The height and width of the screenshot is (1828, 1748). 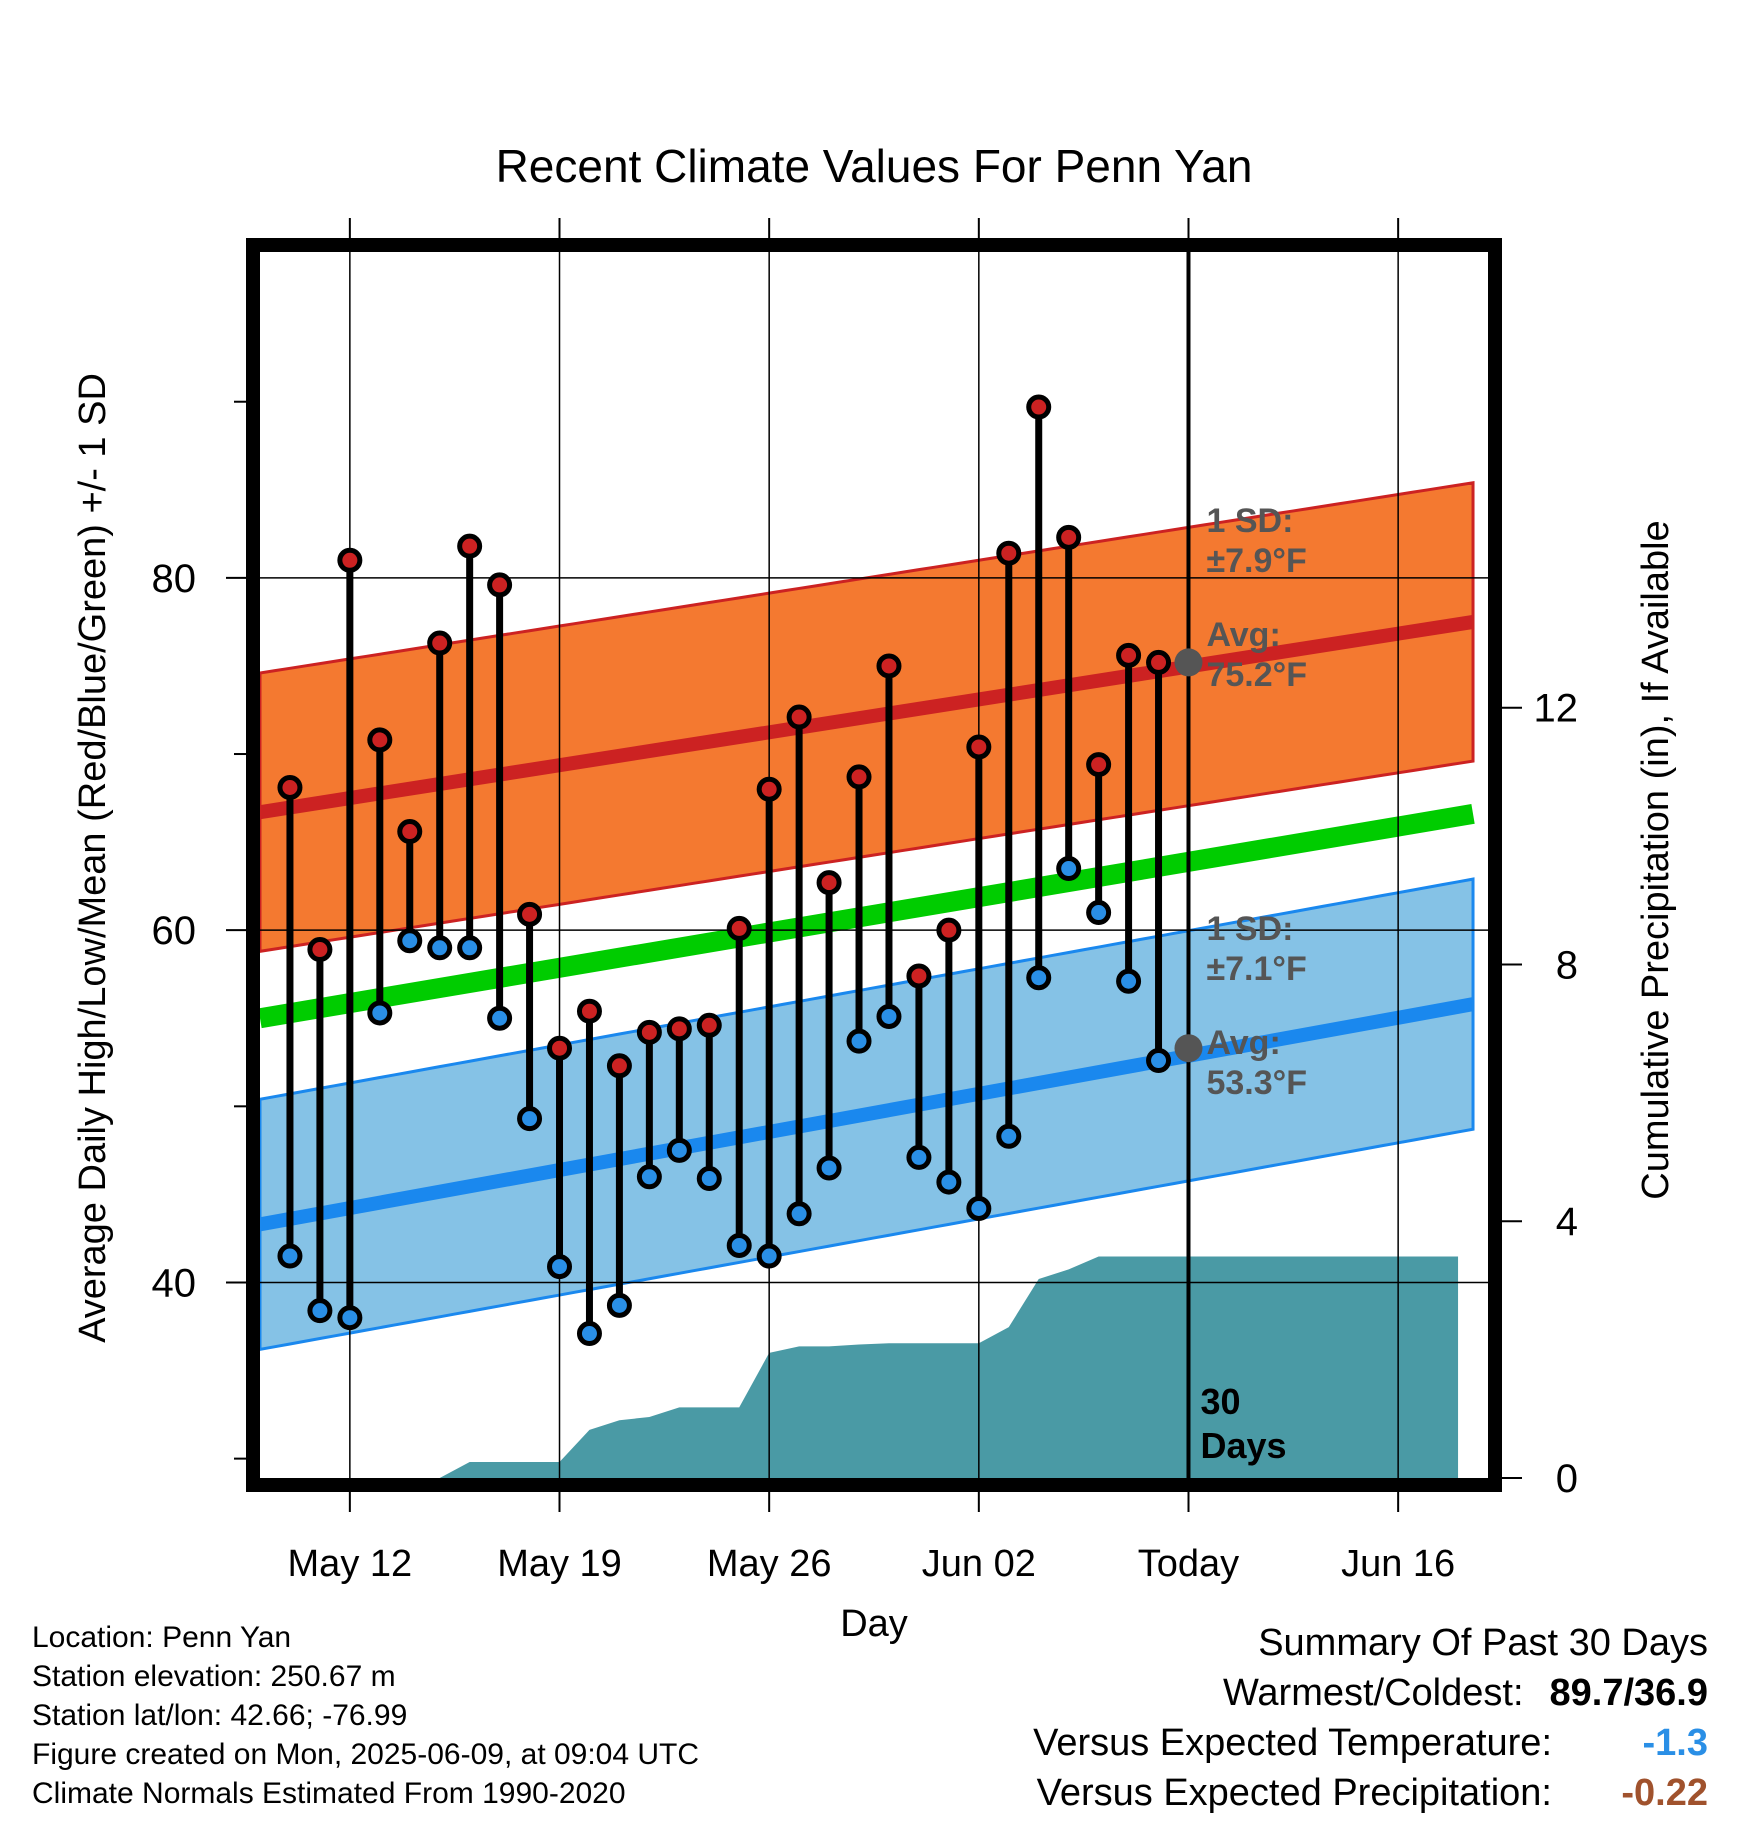 I want to click on window-annotation: 30, so click(x=1220, y=1401).